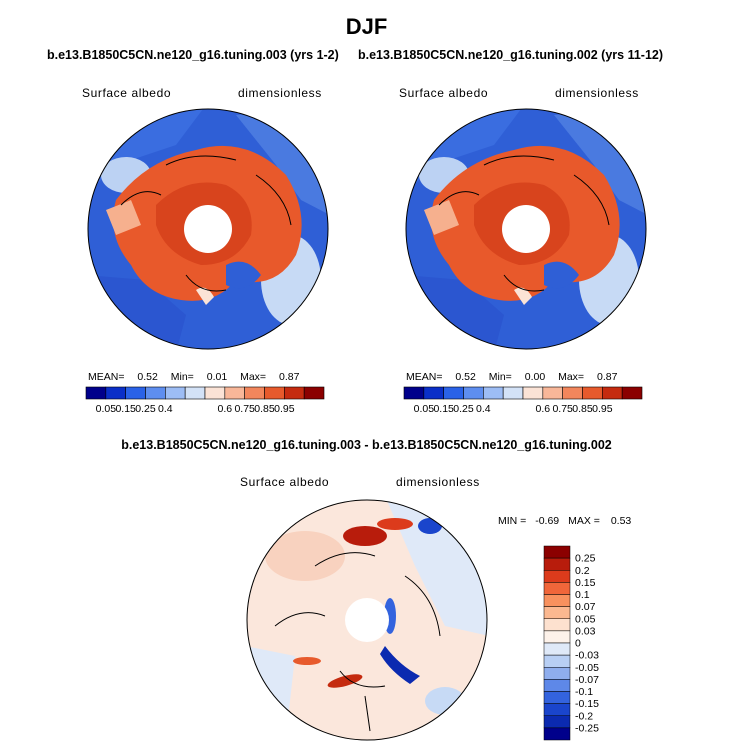 This screenshot has width=733, height=749. I want to click on colorbar-tick-label: 0.2, so click(582, 571).